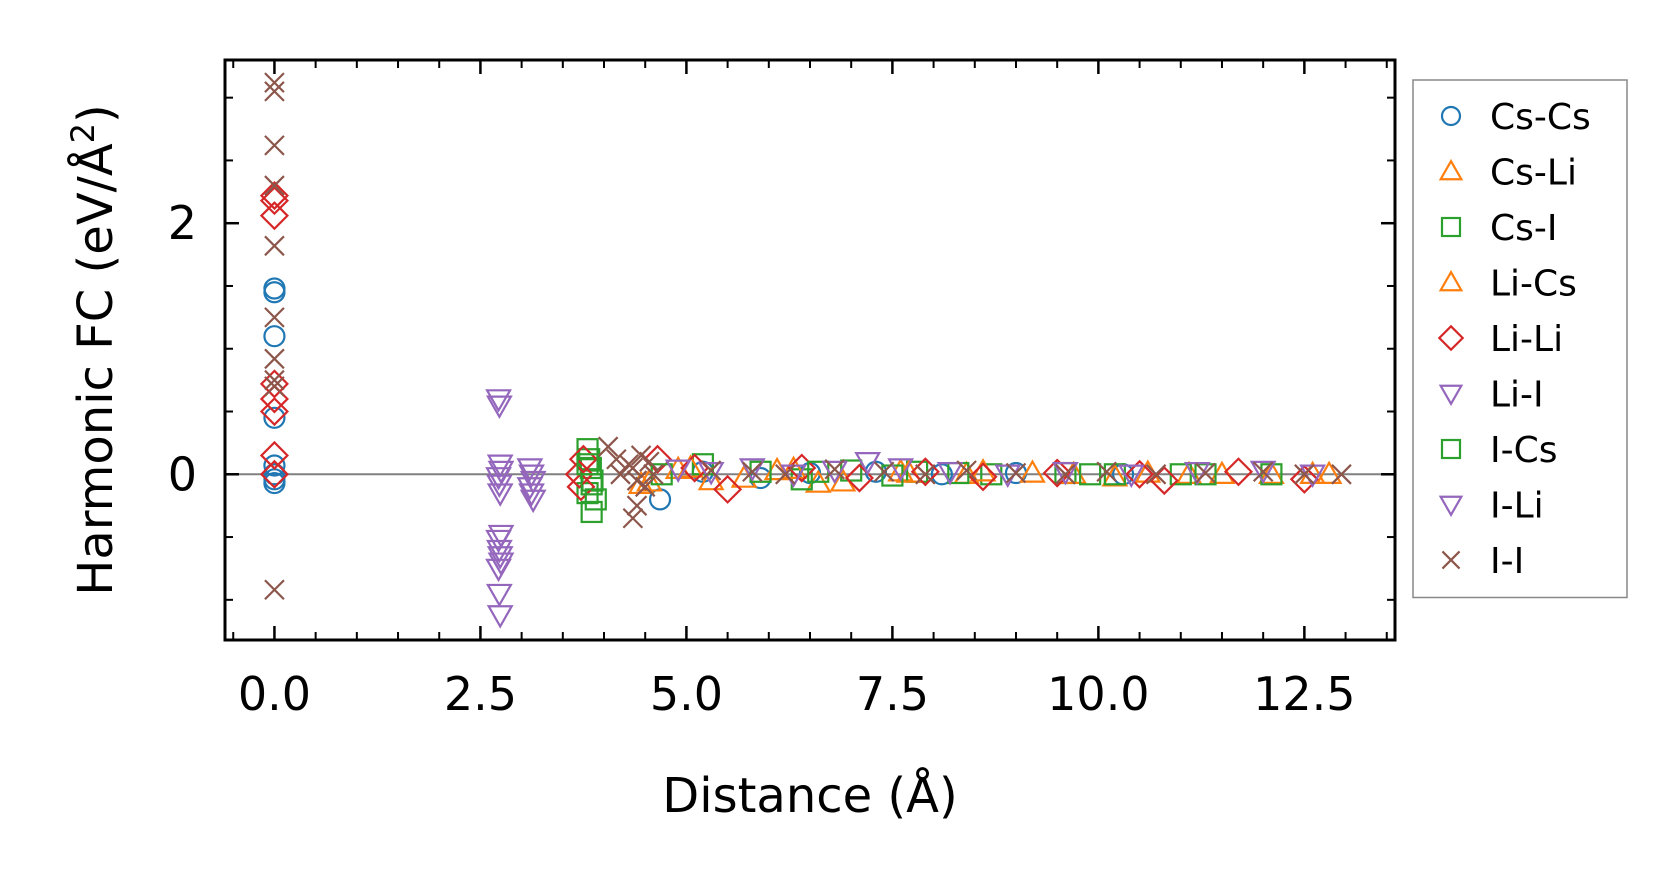 The height and width of the screenshot is (883, 1677). Describe the element at coordinates (1491, 506) in the screenshot. I see `legend-item: I-Li` at that location.